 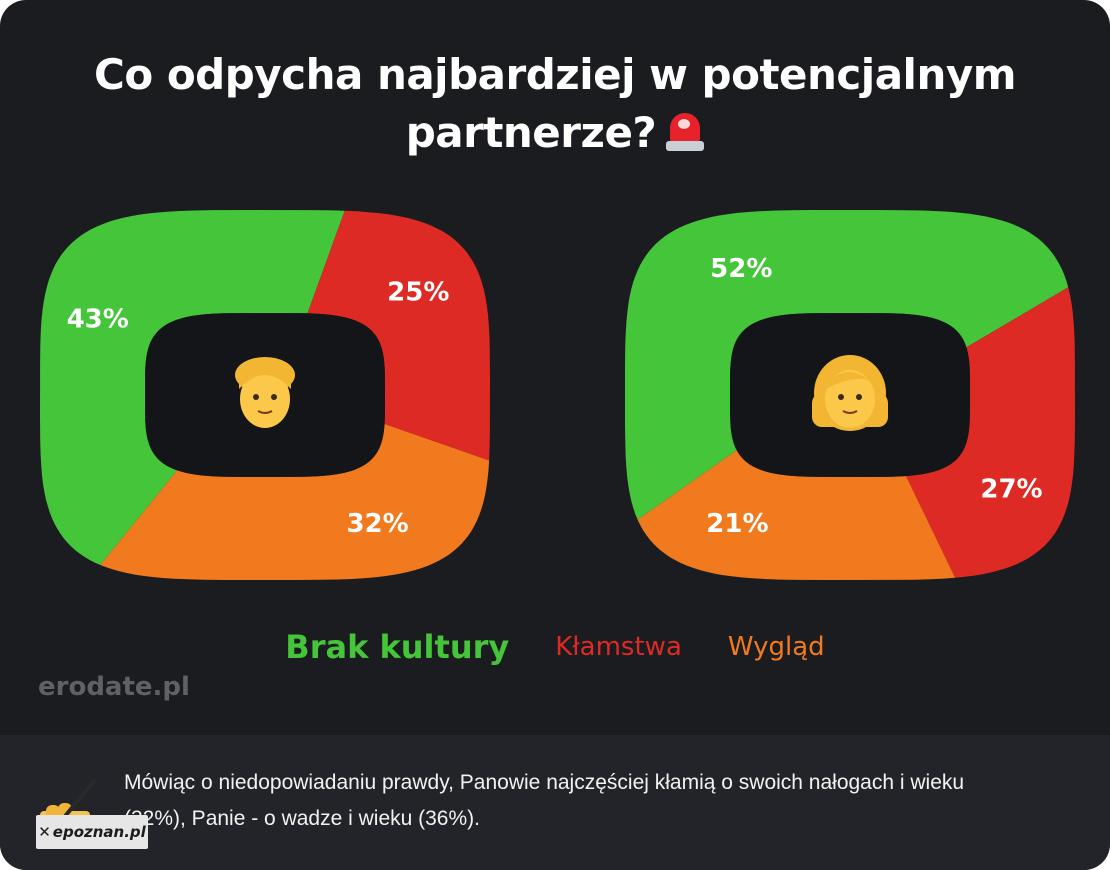 I want to click on title-line-2: partnerze?, so click(x=555, y=133).